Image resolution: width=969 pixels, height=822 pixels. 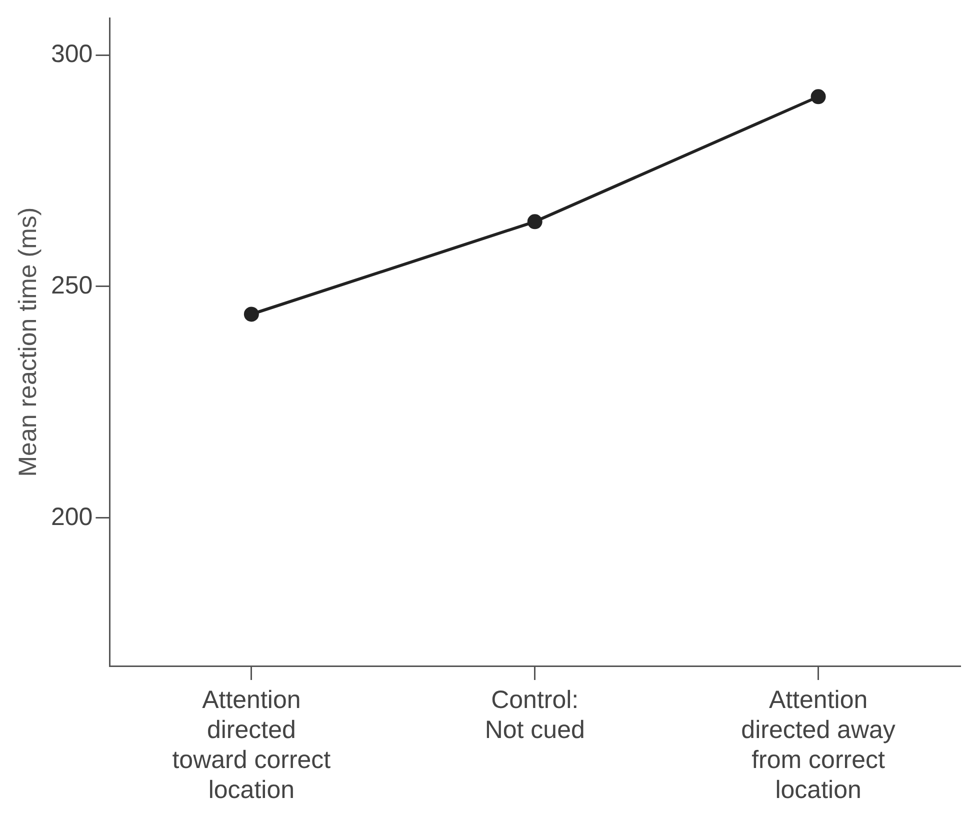 What do you see at coordinates (71, 54) in the screenshot?
I see `y-tick-label: 300` at bounding box center [71, 54].